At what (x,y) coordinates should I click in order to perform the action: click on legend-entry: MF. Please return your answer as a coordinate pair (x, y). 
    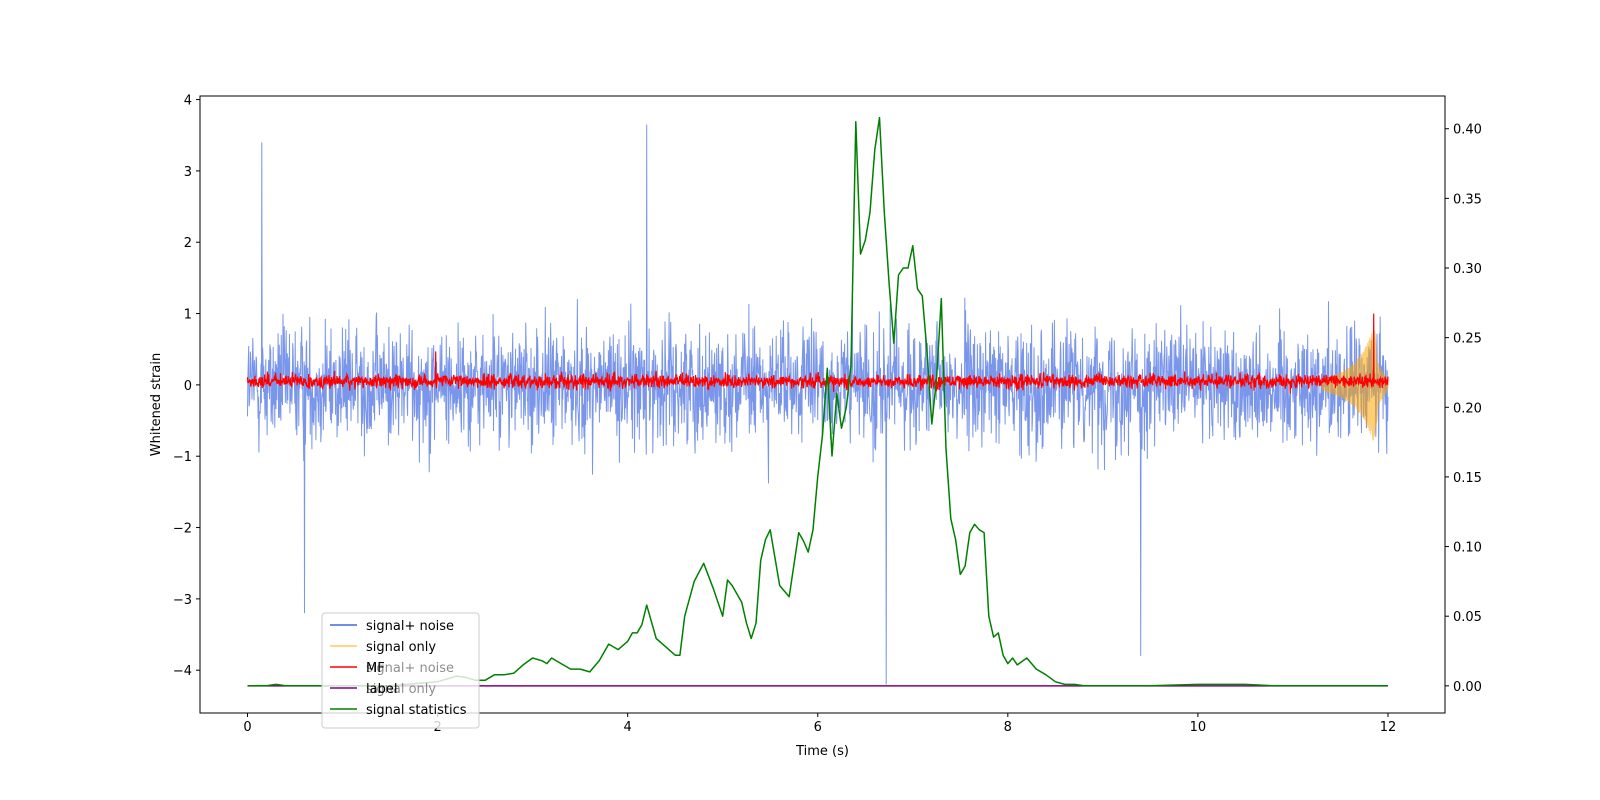
    Looking at the image, I should click on (375, 668).